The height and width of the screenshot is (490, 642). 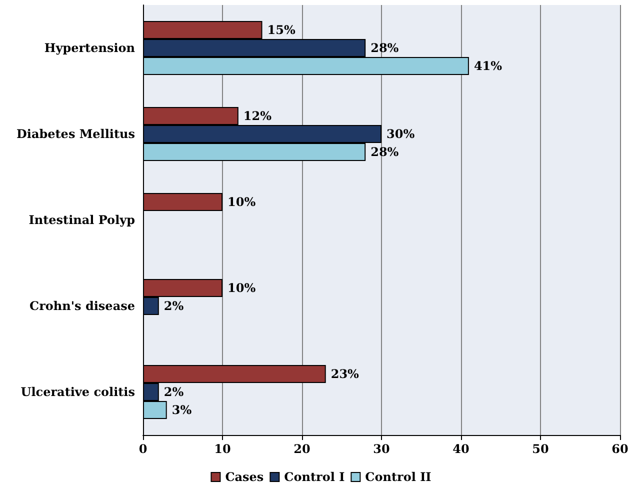 What do you see at coordinates (401, 134) in the screenshot?
I see `data-label: 30%` at bounding box center [401, 134].